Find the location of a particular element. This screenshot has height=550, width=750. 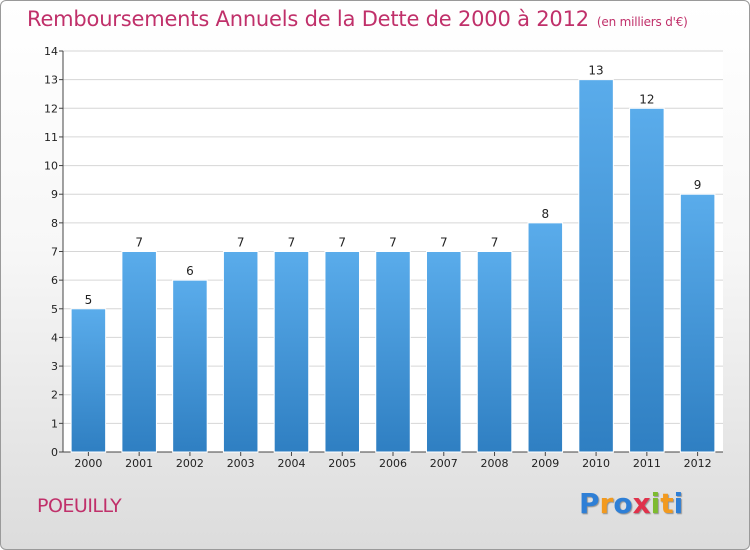

x-tick-label-2012: 2012 is located at coordinates (698, 463).